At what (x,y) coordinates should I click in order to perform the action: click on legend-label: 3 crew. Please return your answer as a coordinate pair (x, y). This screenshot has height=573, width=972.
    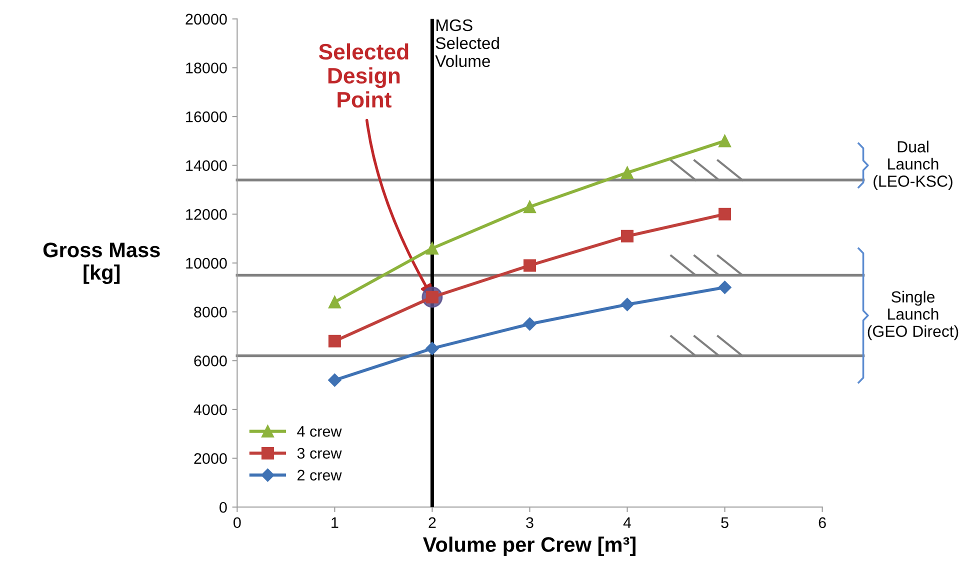
    Looking at the image, I should click on (319, 453).